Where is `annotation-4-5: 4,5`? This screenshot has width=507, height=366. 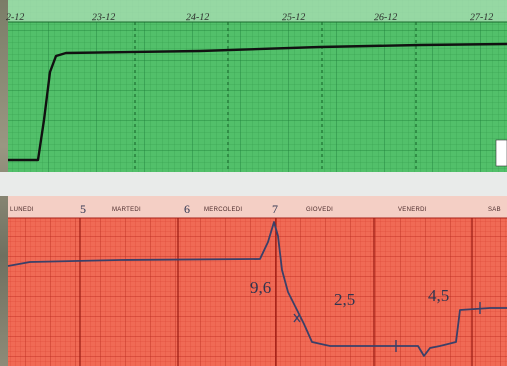
annotation-4-5: 4,5 is located at coordinates (439, 295).